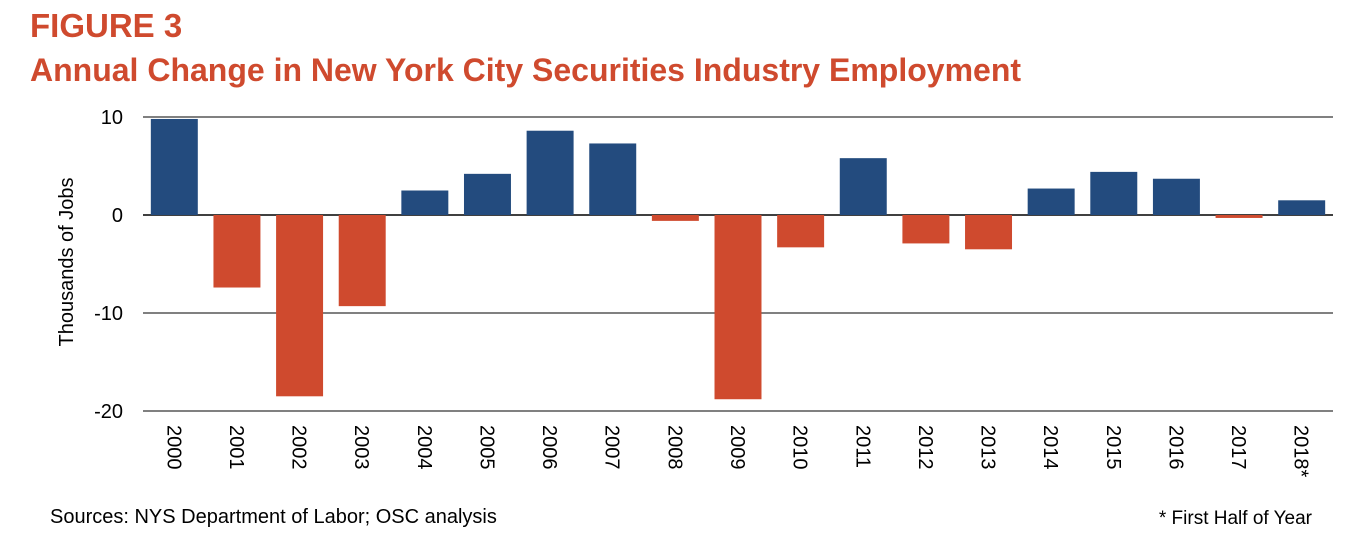 Image resolution: width=1362 pixels, height=548 pixels. I want to click on bar-2014, so click(1051, 201).